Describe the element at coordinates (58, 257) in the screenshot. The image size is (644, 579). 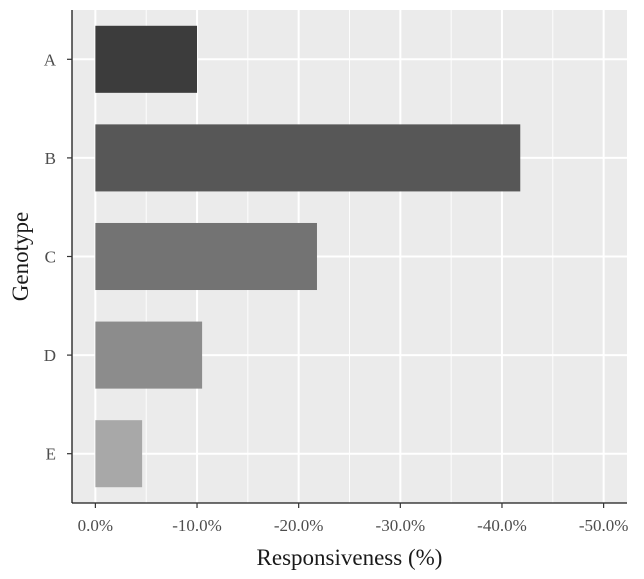
I see `y-axis-ticks: A B C D E` at that location.